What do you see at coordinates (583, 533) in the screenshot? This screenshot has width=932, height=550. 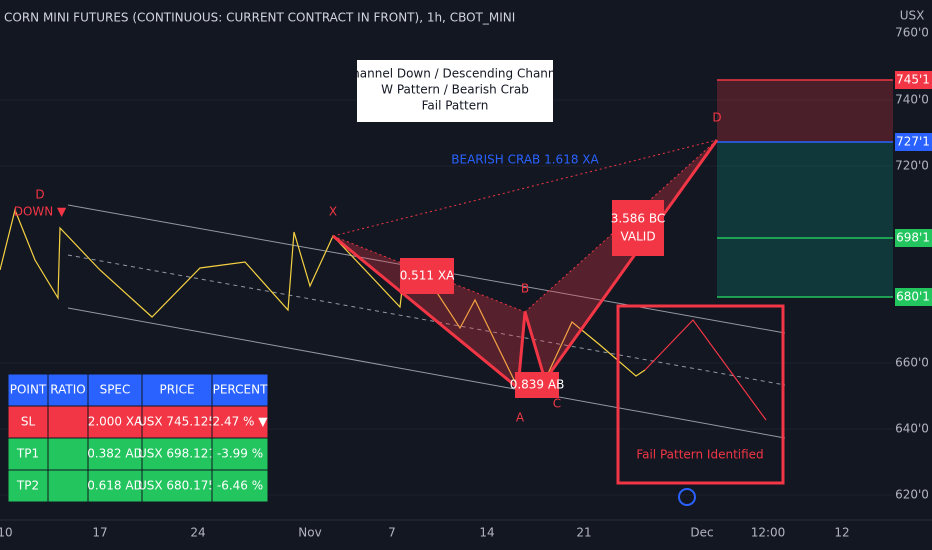 I see `date-label: 21` at bounding box center [583, 533].